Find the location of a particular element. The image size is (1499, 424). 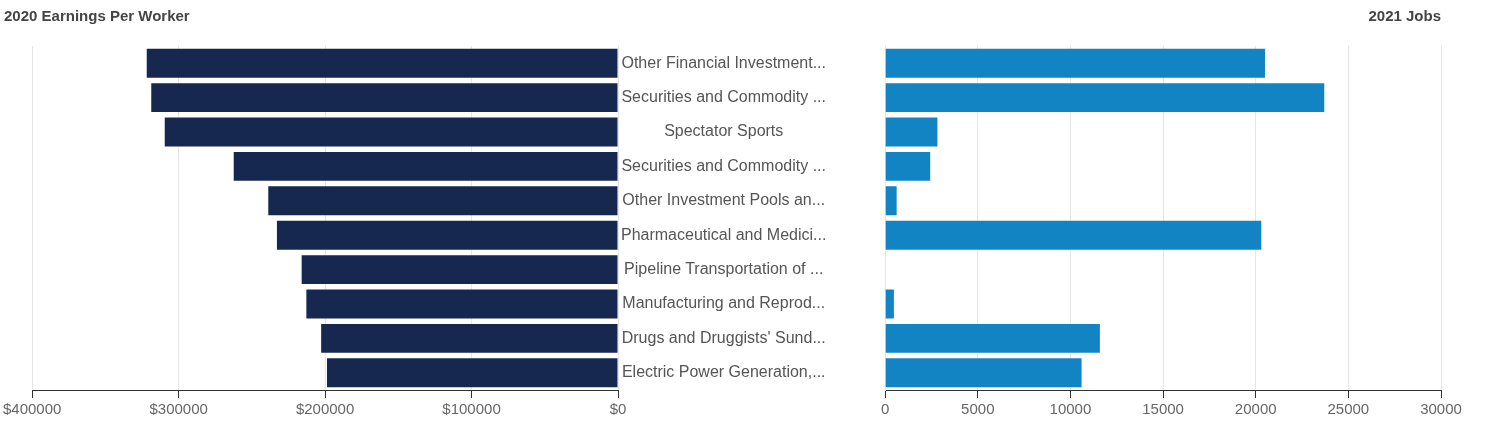

x-tick-label: $100000 is located at coordinates (471, 409).